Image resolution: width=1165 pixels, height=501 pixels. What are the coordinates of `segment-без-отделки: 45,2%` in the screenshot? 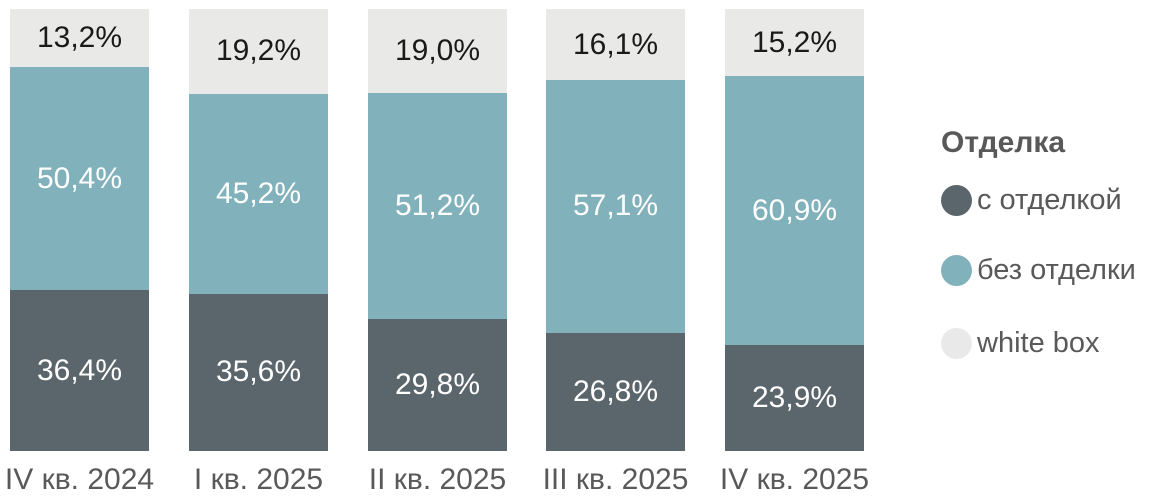 It's located at (258, 193).